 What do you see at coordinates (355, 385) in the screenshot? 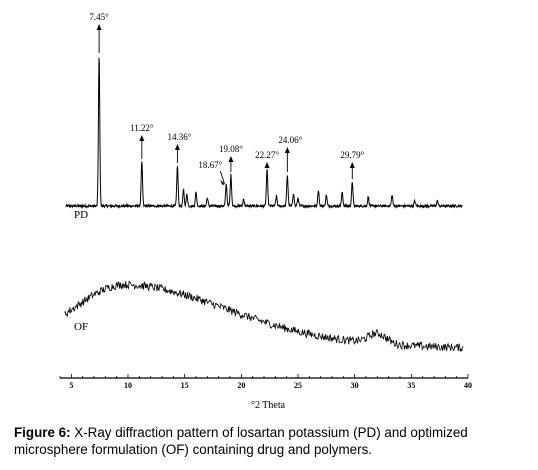
I see `x-tick-label: 30` at bounding box center [355, 385].